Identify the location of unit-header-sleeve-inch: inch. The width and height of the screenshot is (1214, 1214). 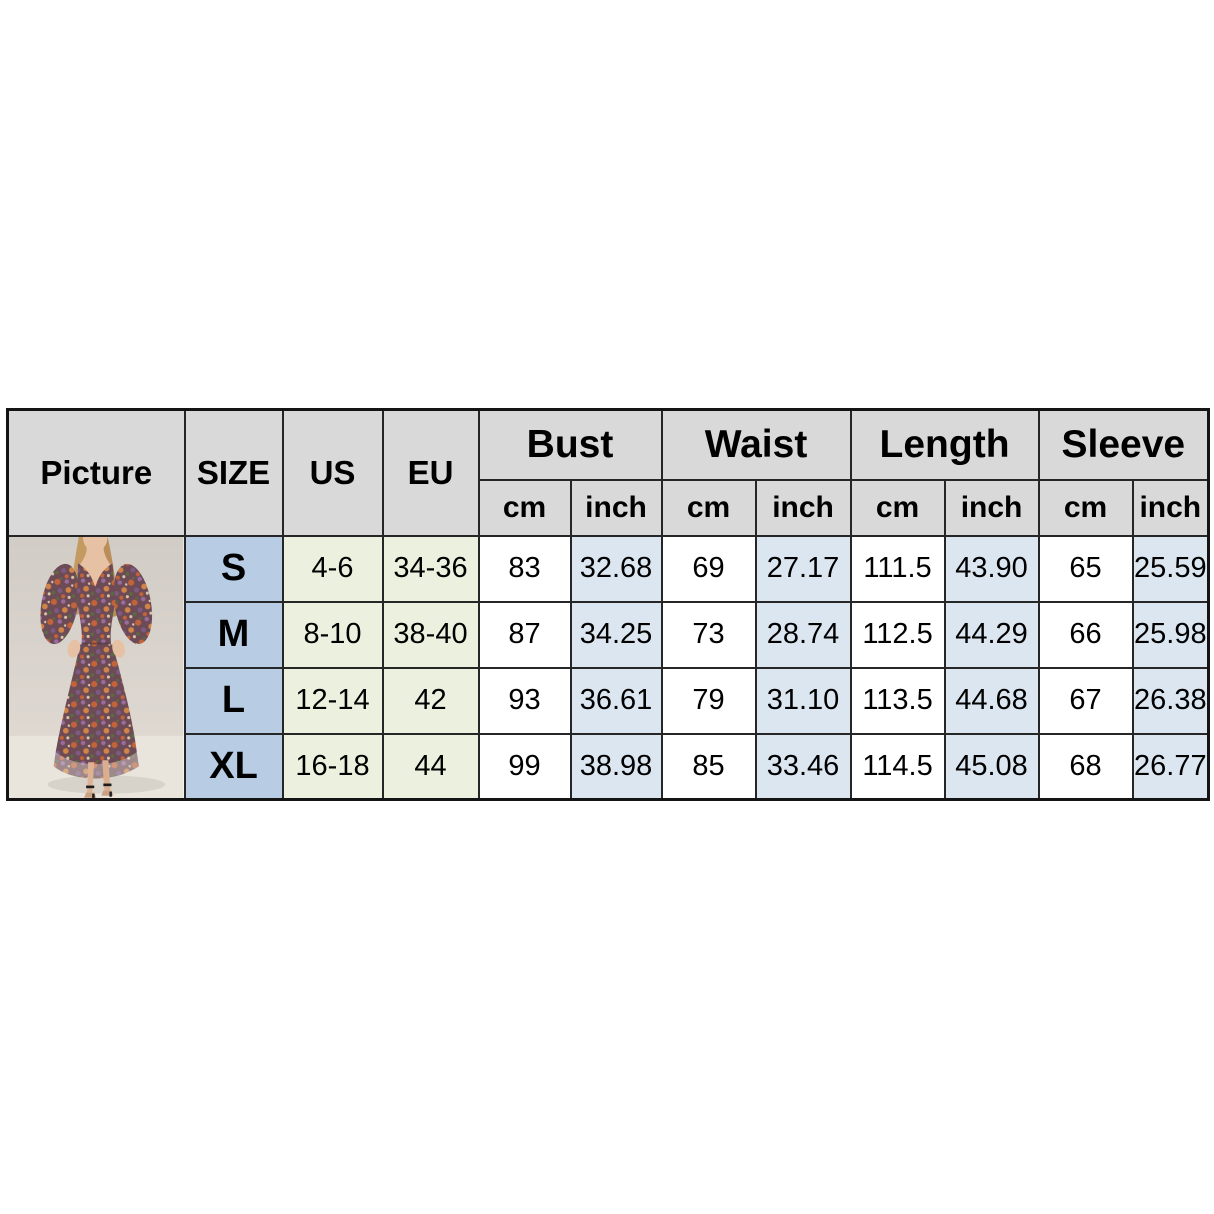
(1170, 507).